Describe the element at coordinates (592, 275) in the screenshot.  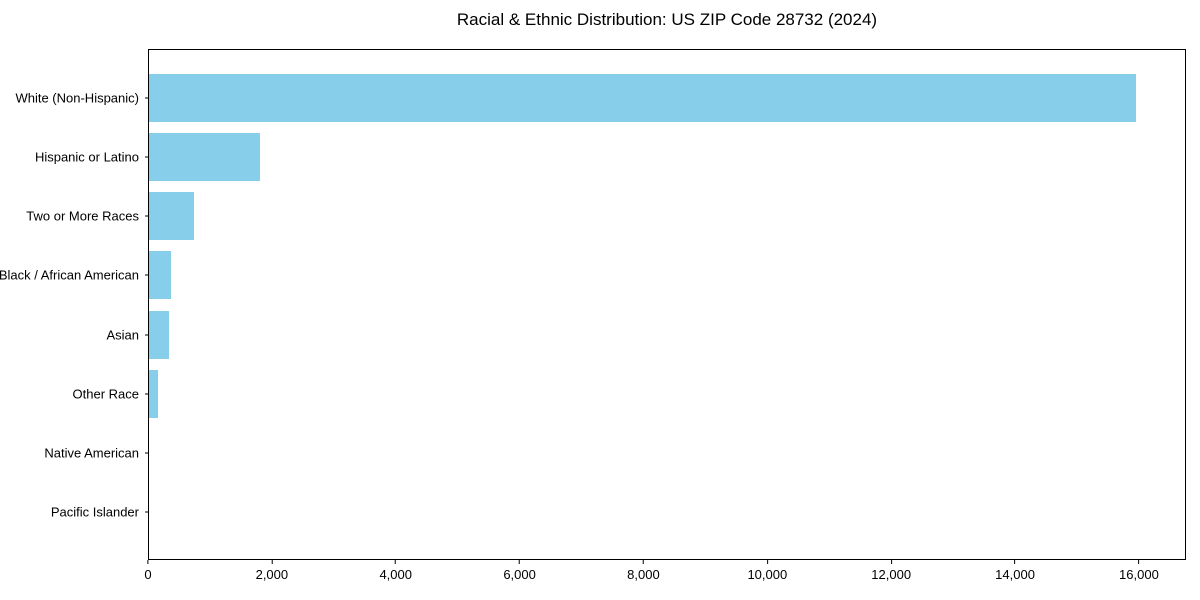
I see `bar-row: Black / African American` at that location.